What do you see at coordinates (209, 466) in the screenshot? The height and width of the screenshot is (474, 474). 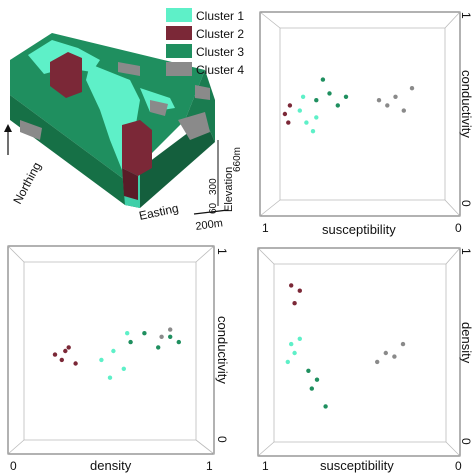 I see `x-tick-right: 1` at bounding box center [209, 466].